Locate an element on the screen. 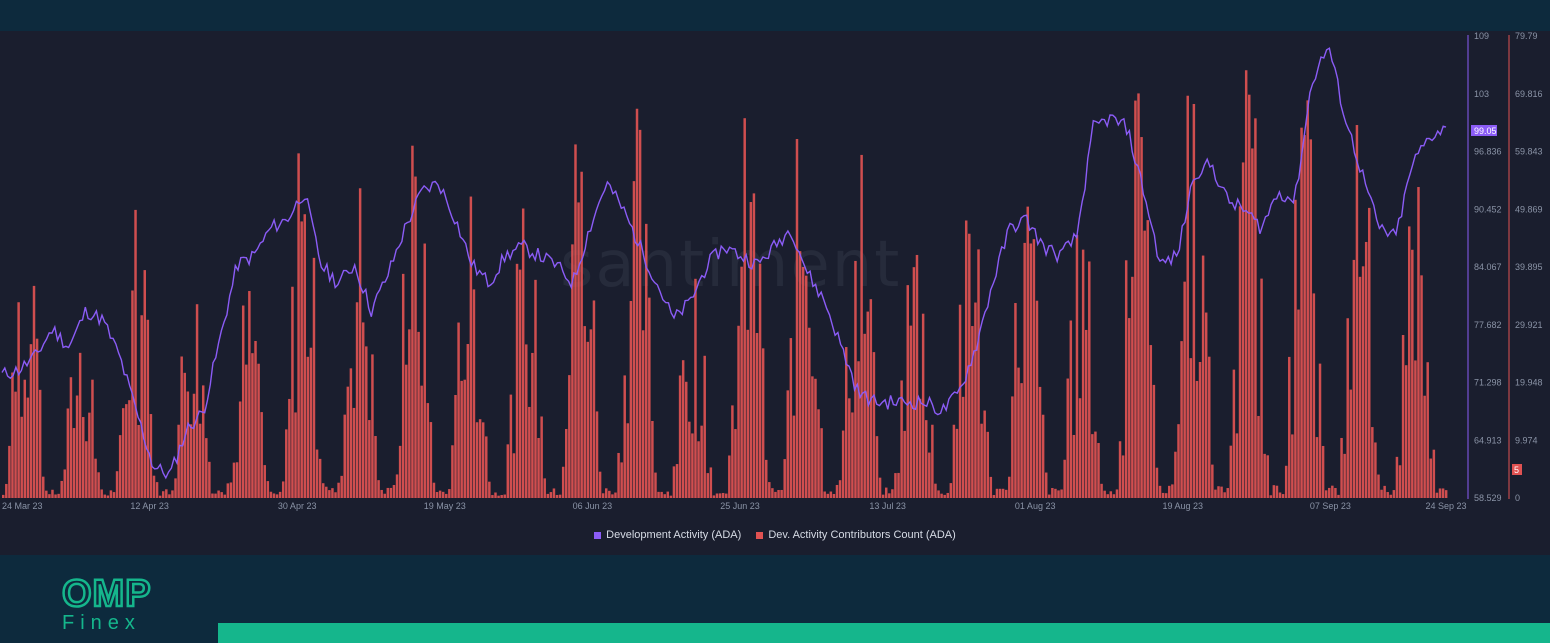 Image resolution: width=1550 pixels, height=643 pixels. y-left-tick-label: 103 is located at coordinates (1481, 94).